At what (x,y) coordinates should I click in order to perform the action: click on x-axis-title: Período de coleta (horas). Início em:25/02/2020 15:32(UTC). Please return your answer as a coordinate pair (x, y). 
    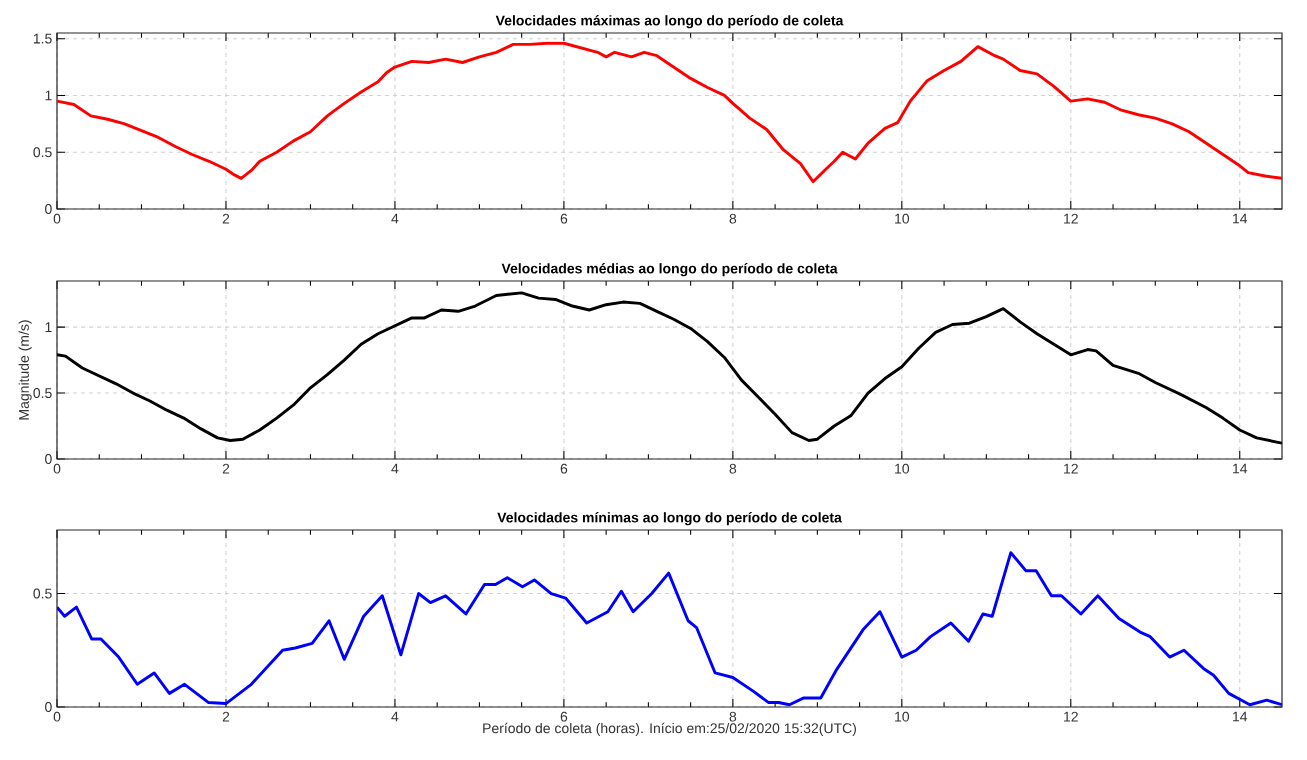
    Looking at the image, I should click on (669, 729).